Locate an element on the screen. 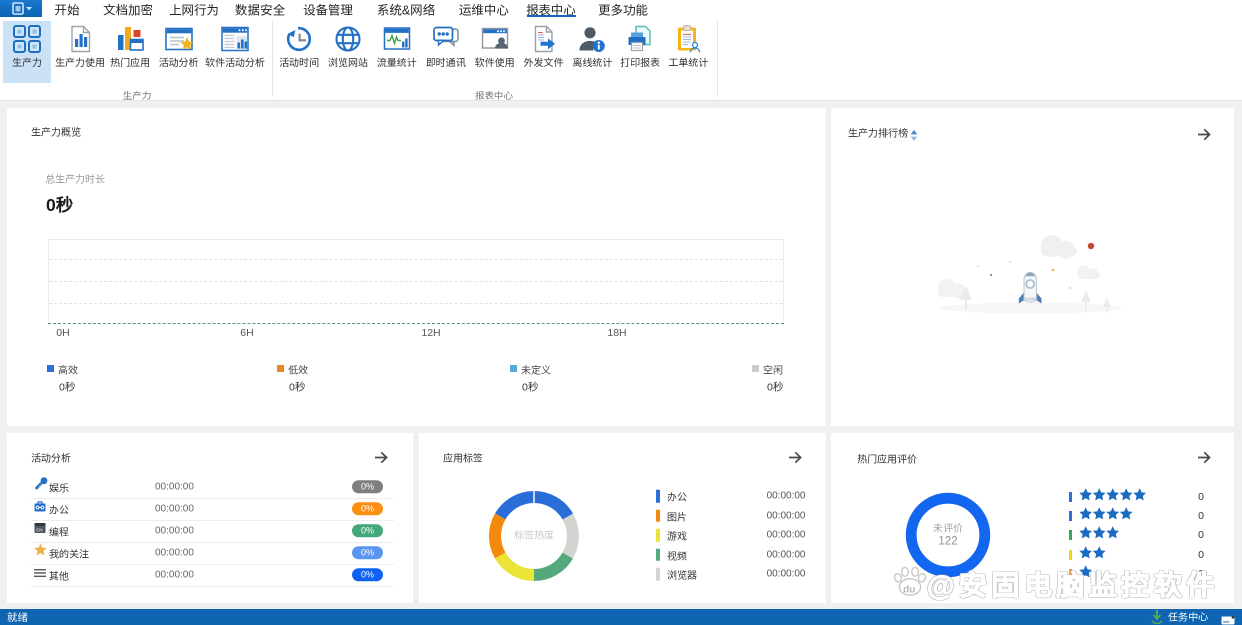  svg-text: du is located at coordinates (909, 589).